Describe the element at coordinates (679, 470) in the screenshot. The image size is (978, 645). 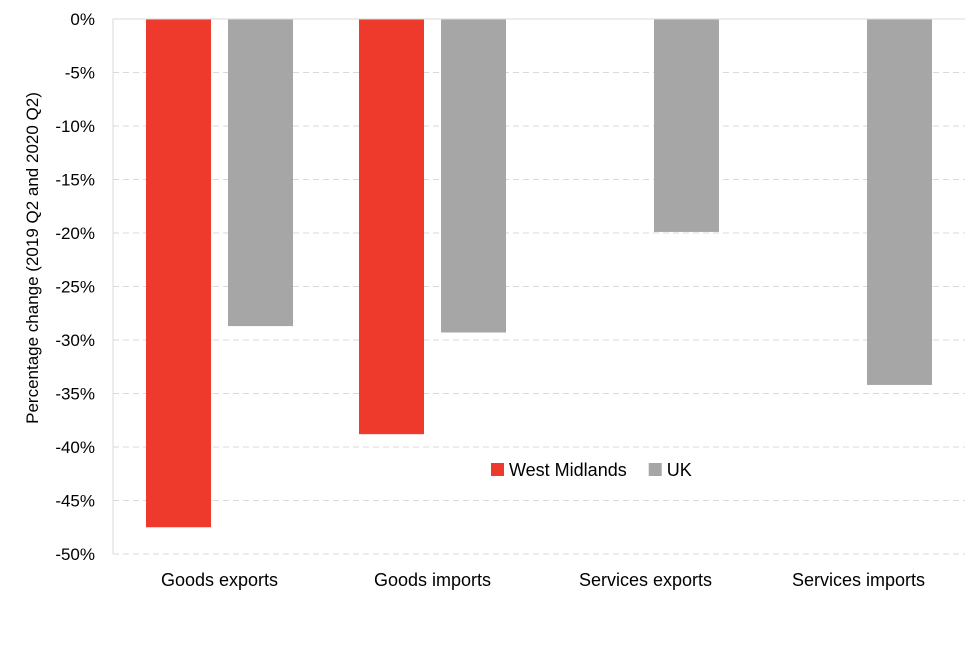
I see `legend-label: UK` at that location.